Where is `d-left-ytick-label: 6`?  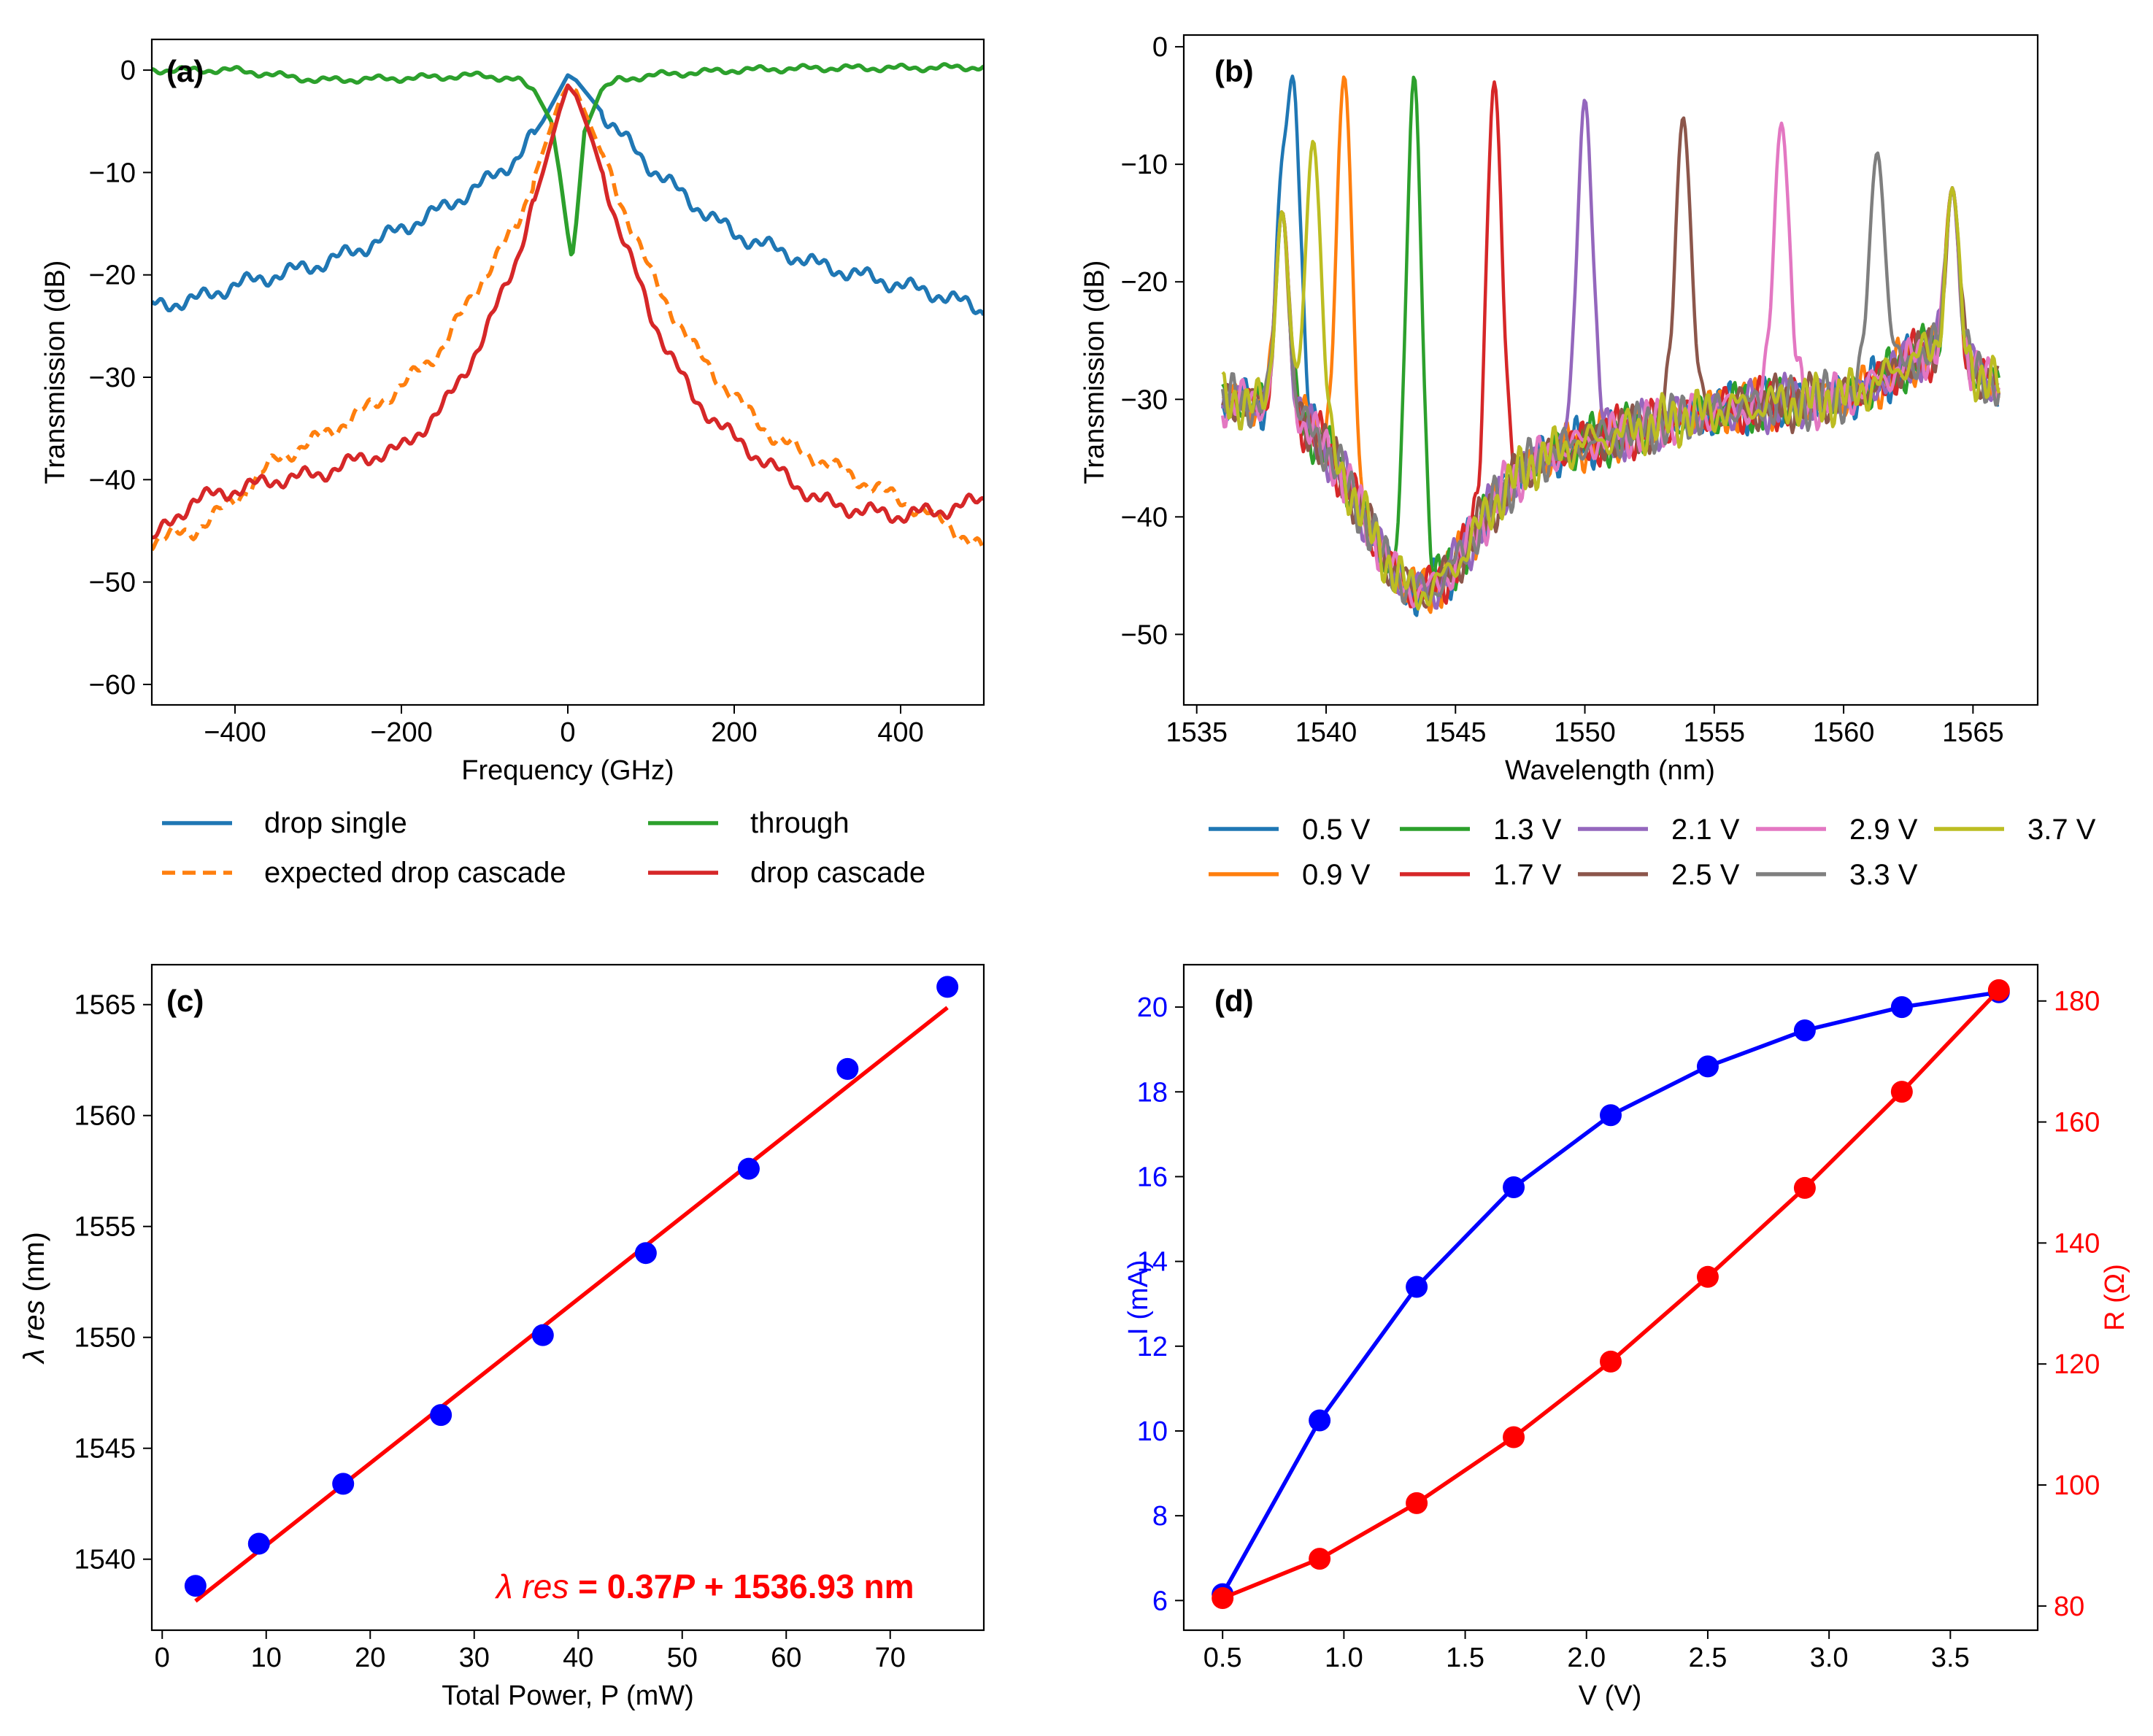 d-left-ytick-label: 6 is located at coordinates (1160, 1601).